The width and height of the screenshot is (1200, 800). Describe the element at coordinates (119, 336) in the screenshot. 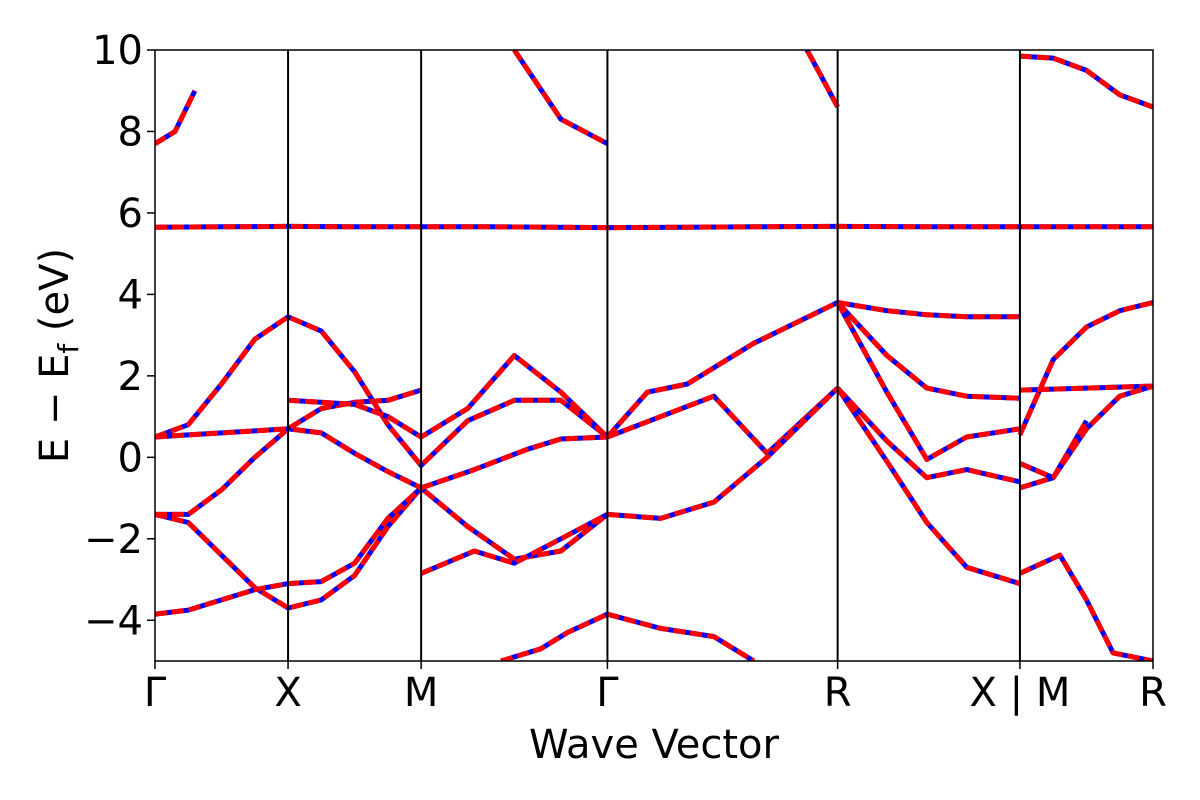

I see `y-axis-ticks: −4 −2 0 2 4 6 8 10` at that location.